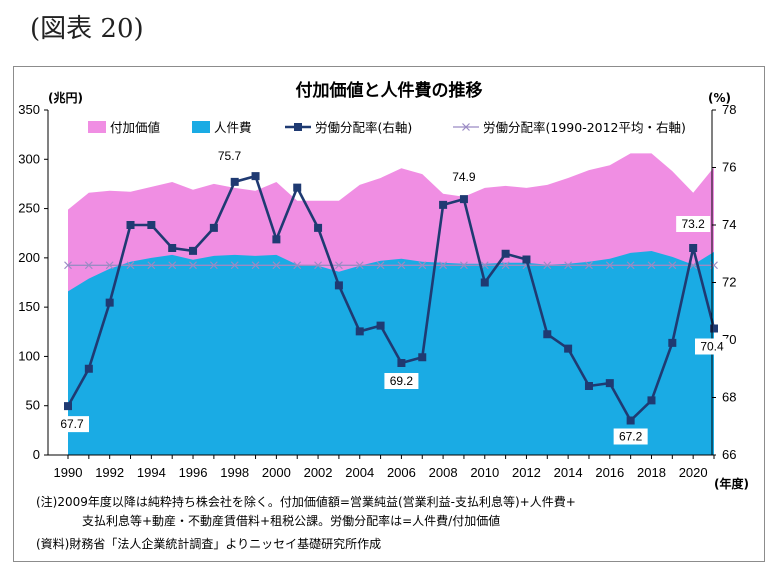  Describe the element at coordinates (209, 544) in the screenshot. I see `source-note: (資料)財務省「法人企業統計調査」よりニッセイ基礎研究所作成` at that location.